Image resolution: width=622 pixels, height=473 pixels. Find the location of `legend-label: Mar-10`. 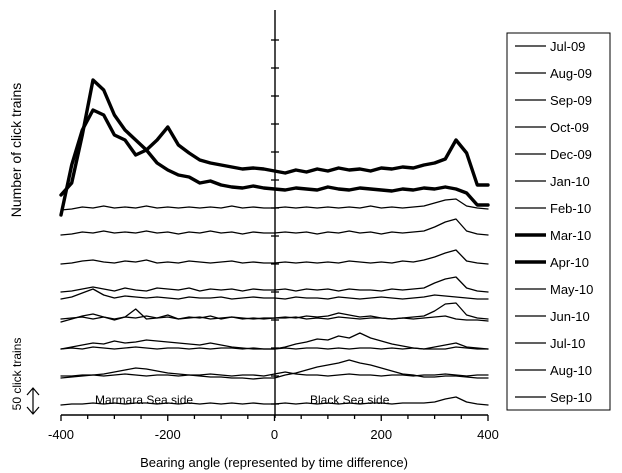

legend-label: Mar-10 is located at coordinates (570, 235).